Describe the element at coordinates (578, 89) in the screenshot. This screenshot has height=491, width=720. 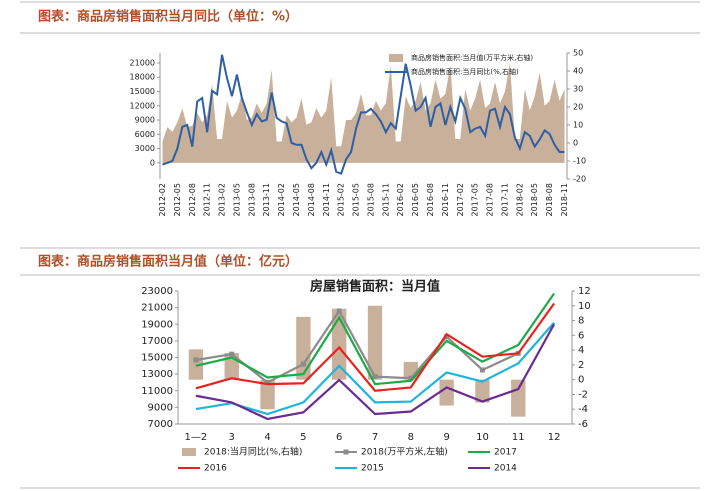
I see `y2-tick-label: 30` at that location.